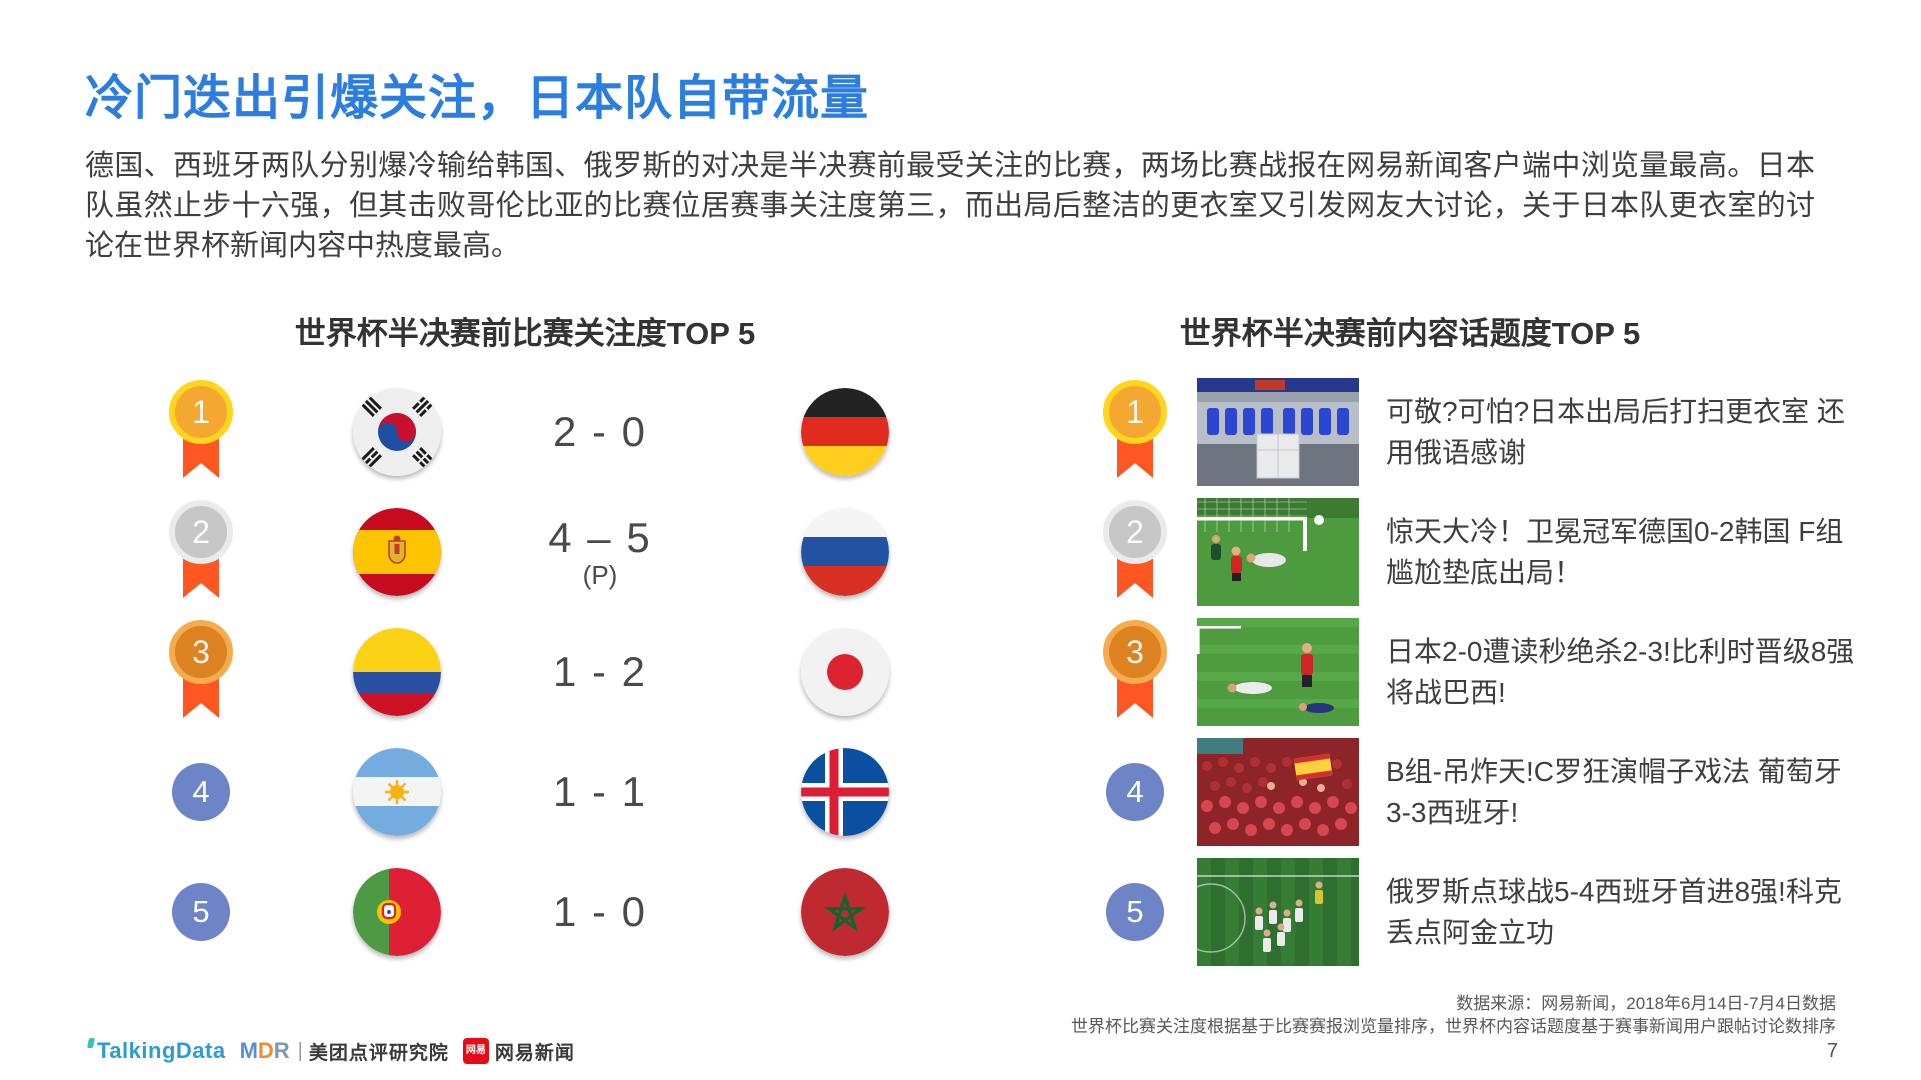  What do you see at coordinates (397, 432) in the screenshot?
I see `flag-south-korea-icon` at bounding box center [397, 432].